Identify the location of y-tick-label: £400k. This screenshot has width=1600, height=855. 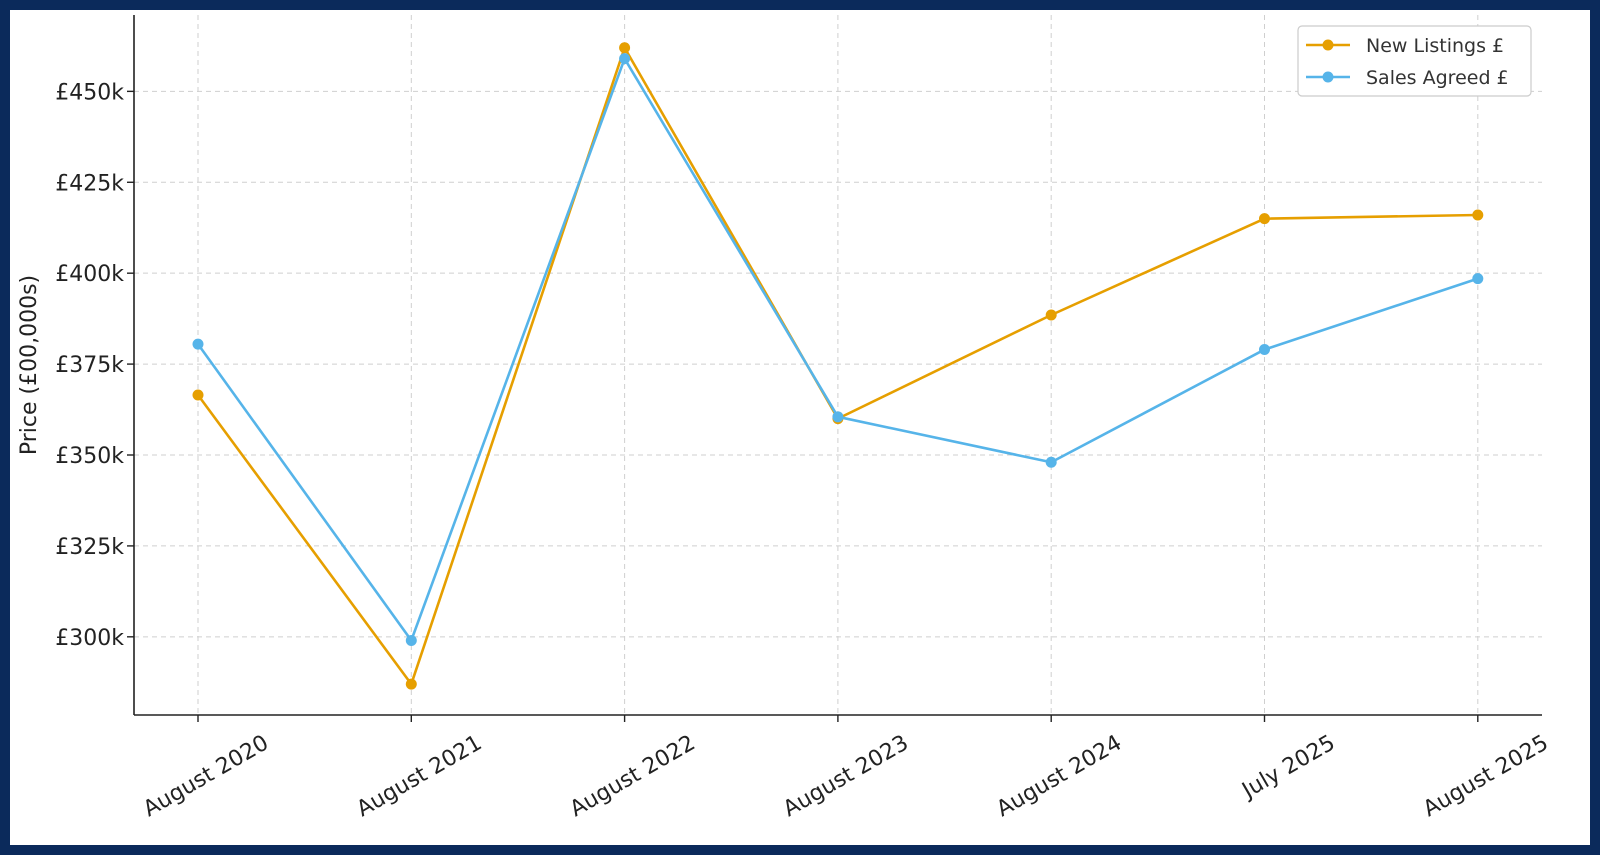
(89, 274).